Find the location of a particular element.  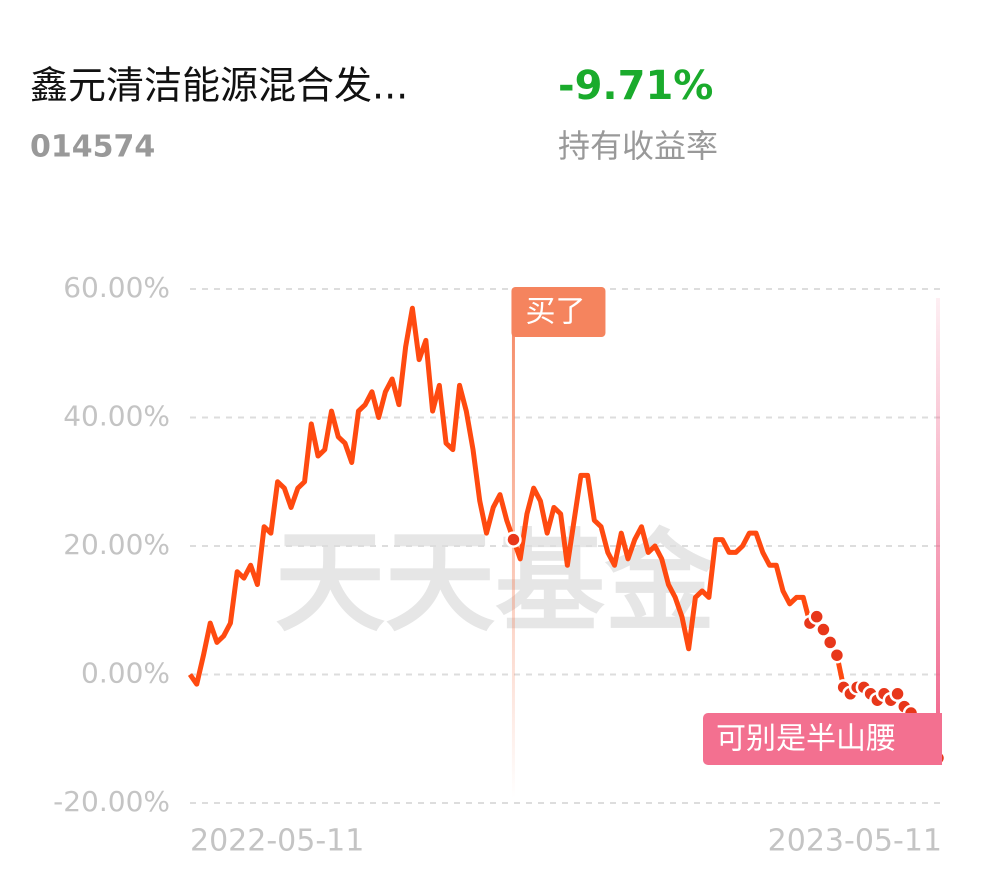

x-tick-label: 2022-05-11 is located at coordinates (277, 841).